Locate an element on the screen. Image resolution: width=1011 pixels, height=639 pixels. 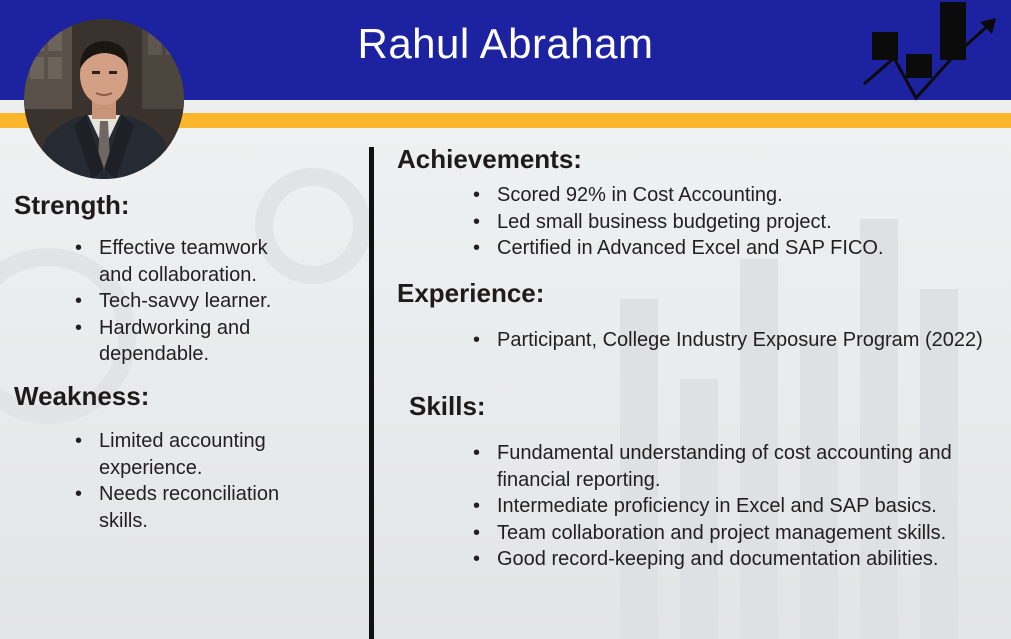
list-item: Led small business budgeting project. is located at coordinates (728, 222).